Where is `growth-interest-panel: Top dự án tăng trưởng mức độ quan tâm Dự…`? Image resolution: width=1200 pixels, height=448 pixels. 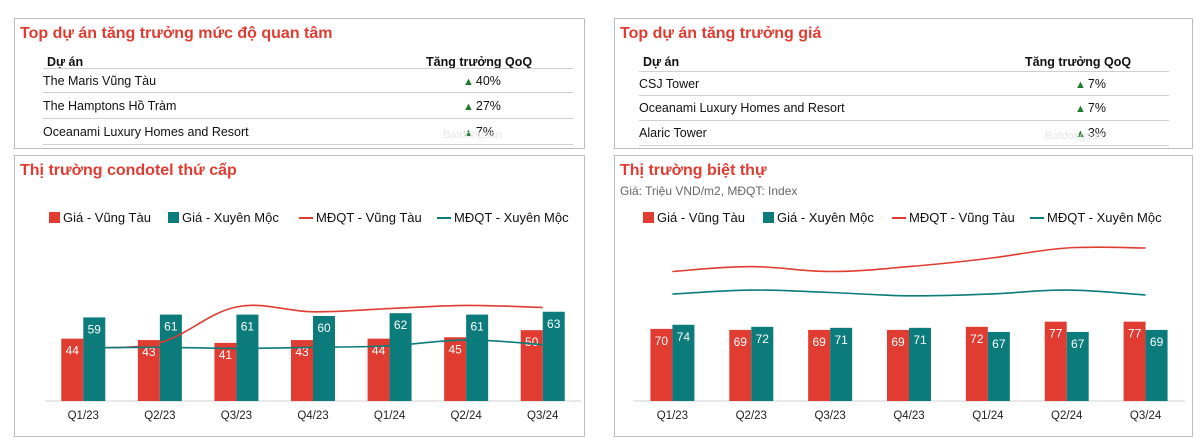
growth-interest-panel: Top dự án tăng trưởng mức độ quan tâm Dự… is located at coordinates (299, 83).